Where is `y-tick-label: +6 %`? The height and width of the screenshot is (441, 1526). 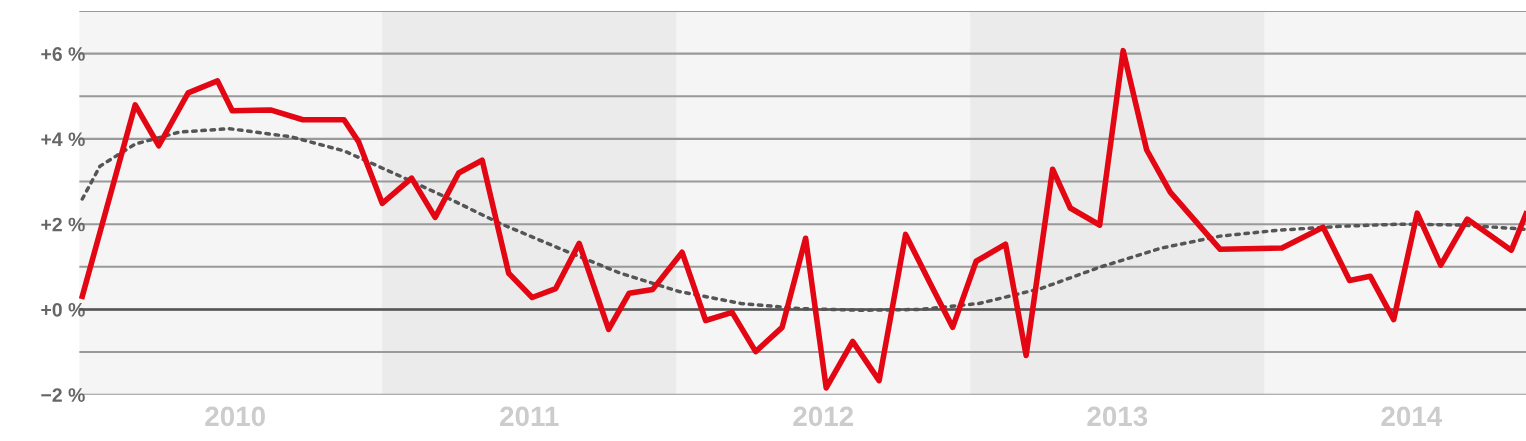
y-tick-label: +6 % is located at coordinates (63, 54).